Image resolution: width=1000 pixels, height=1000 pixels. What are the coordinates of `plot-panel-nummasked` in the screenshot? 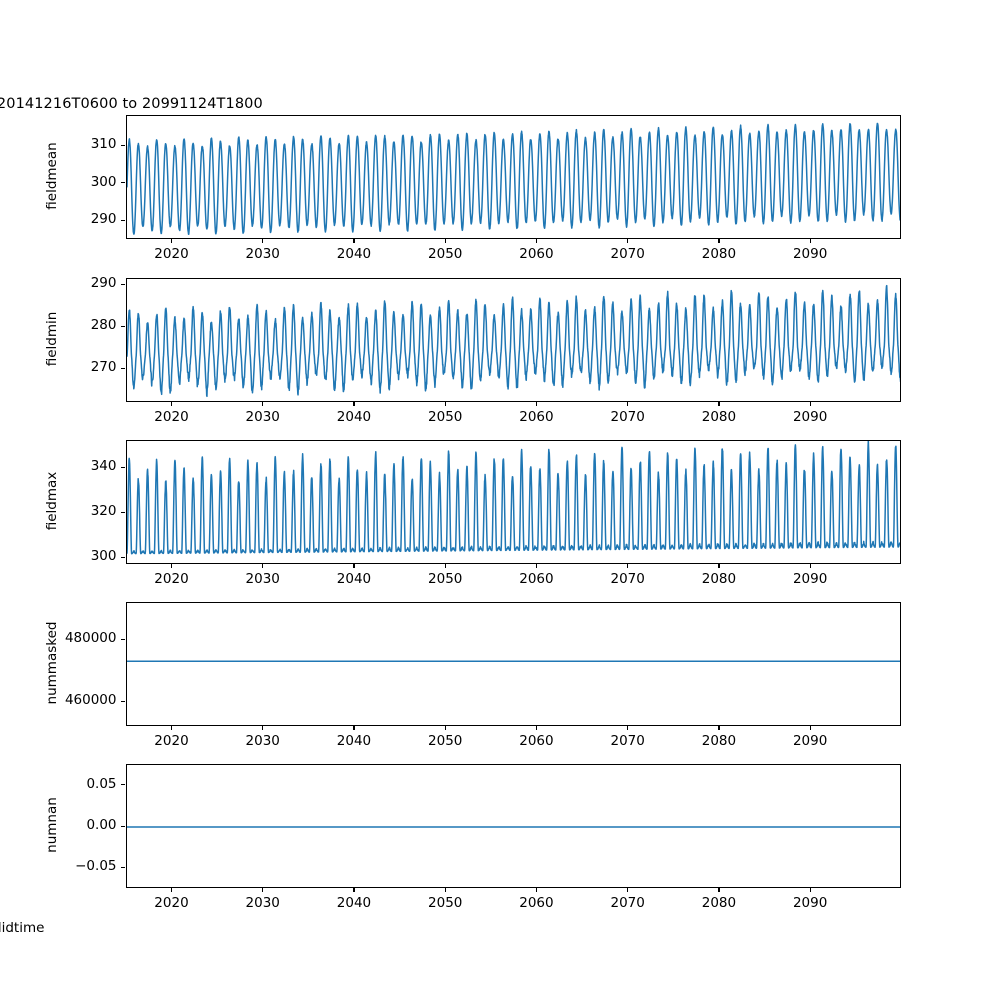 It's located at (513, 664).